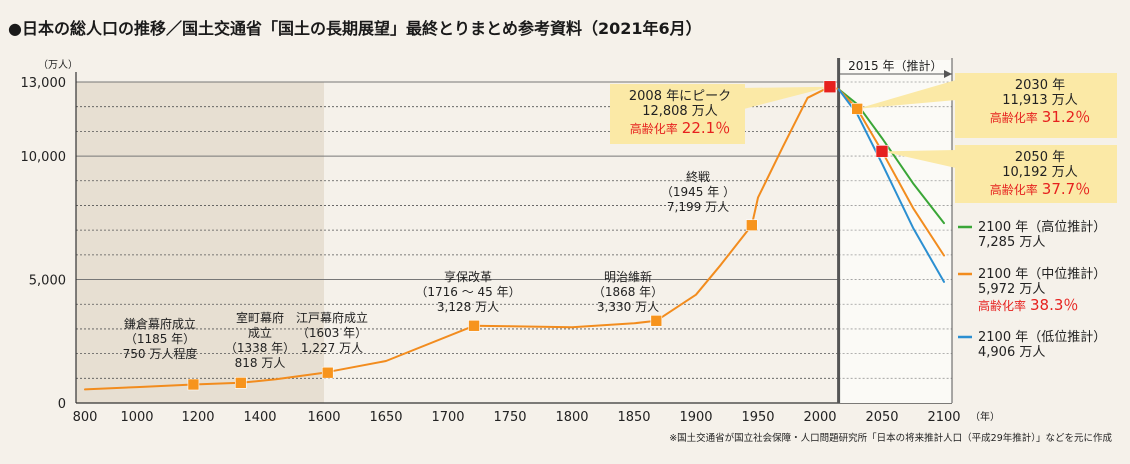 The height and width of the screenshot is (464, 1130). Describe the element at coordinates (1040, 100) in the screenshot. I see `callout-text: 11,913 万人` at that location.